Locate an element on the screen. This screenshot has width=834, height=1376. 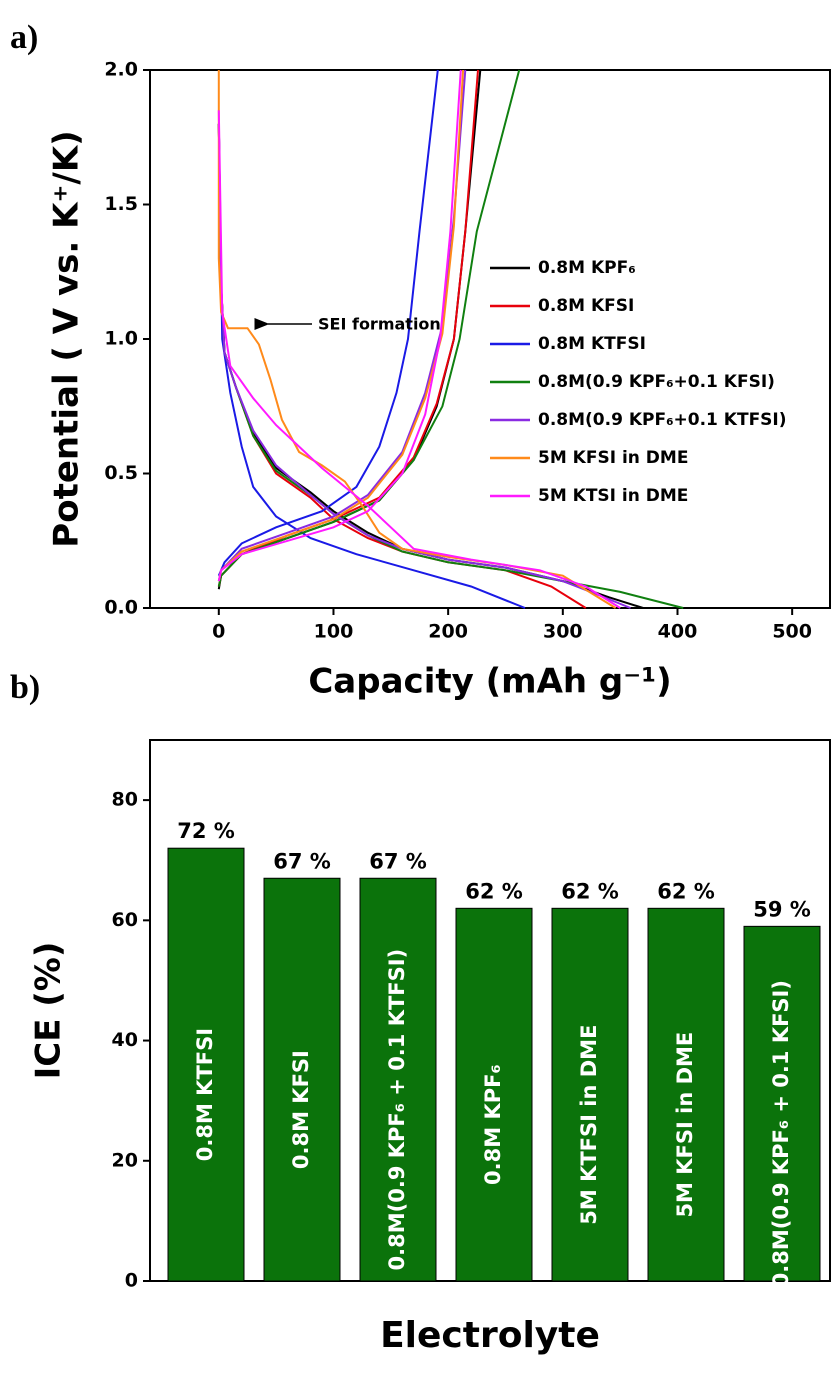
panel-label: b) is located at coordinates (25, 687).